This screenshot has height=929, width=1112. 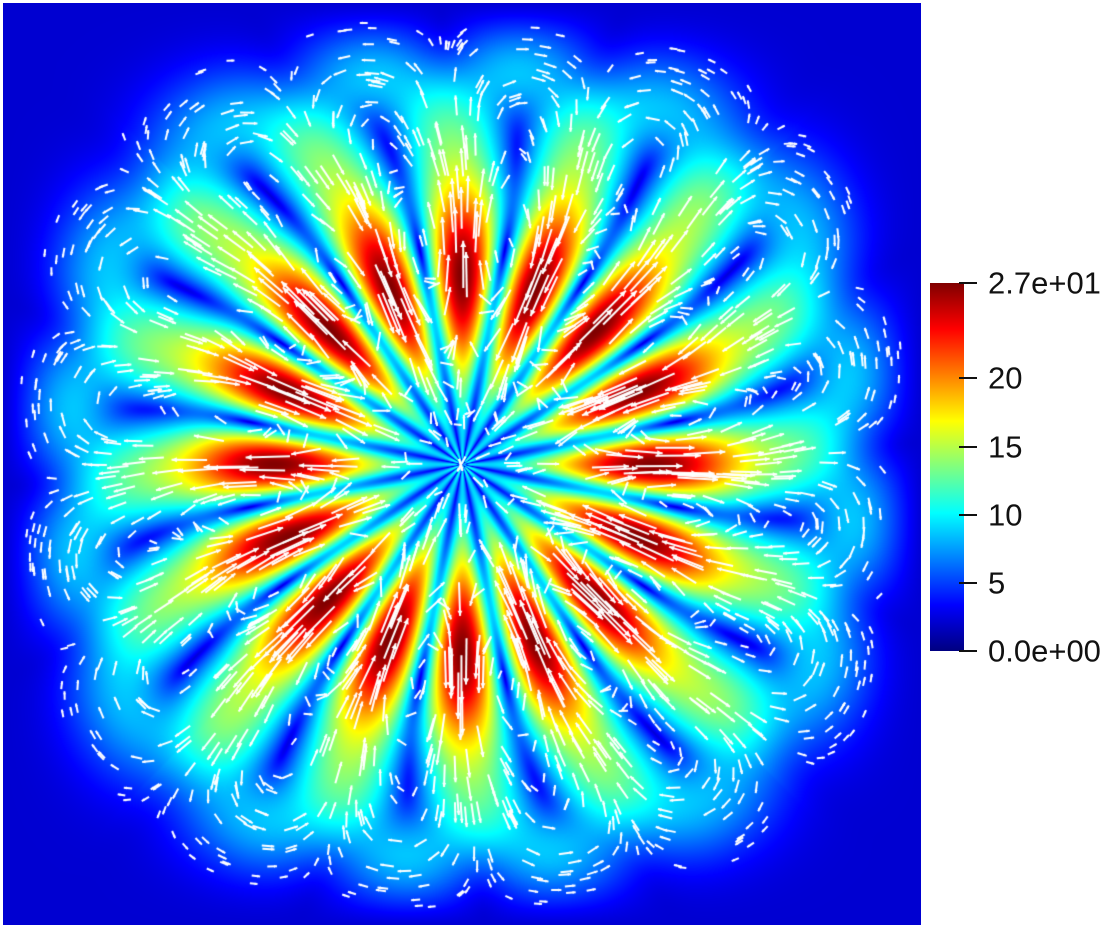 I want to click on colorbar-tick-label: 0.0e+00, so click(x=1044, y=651).